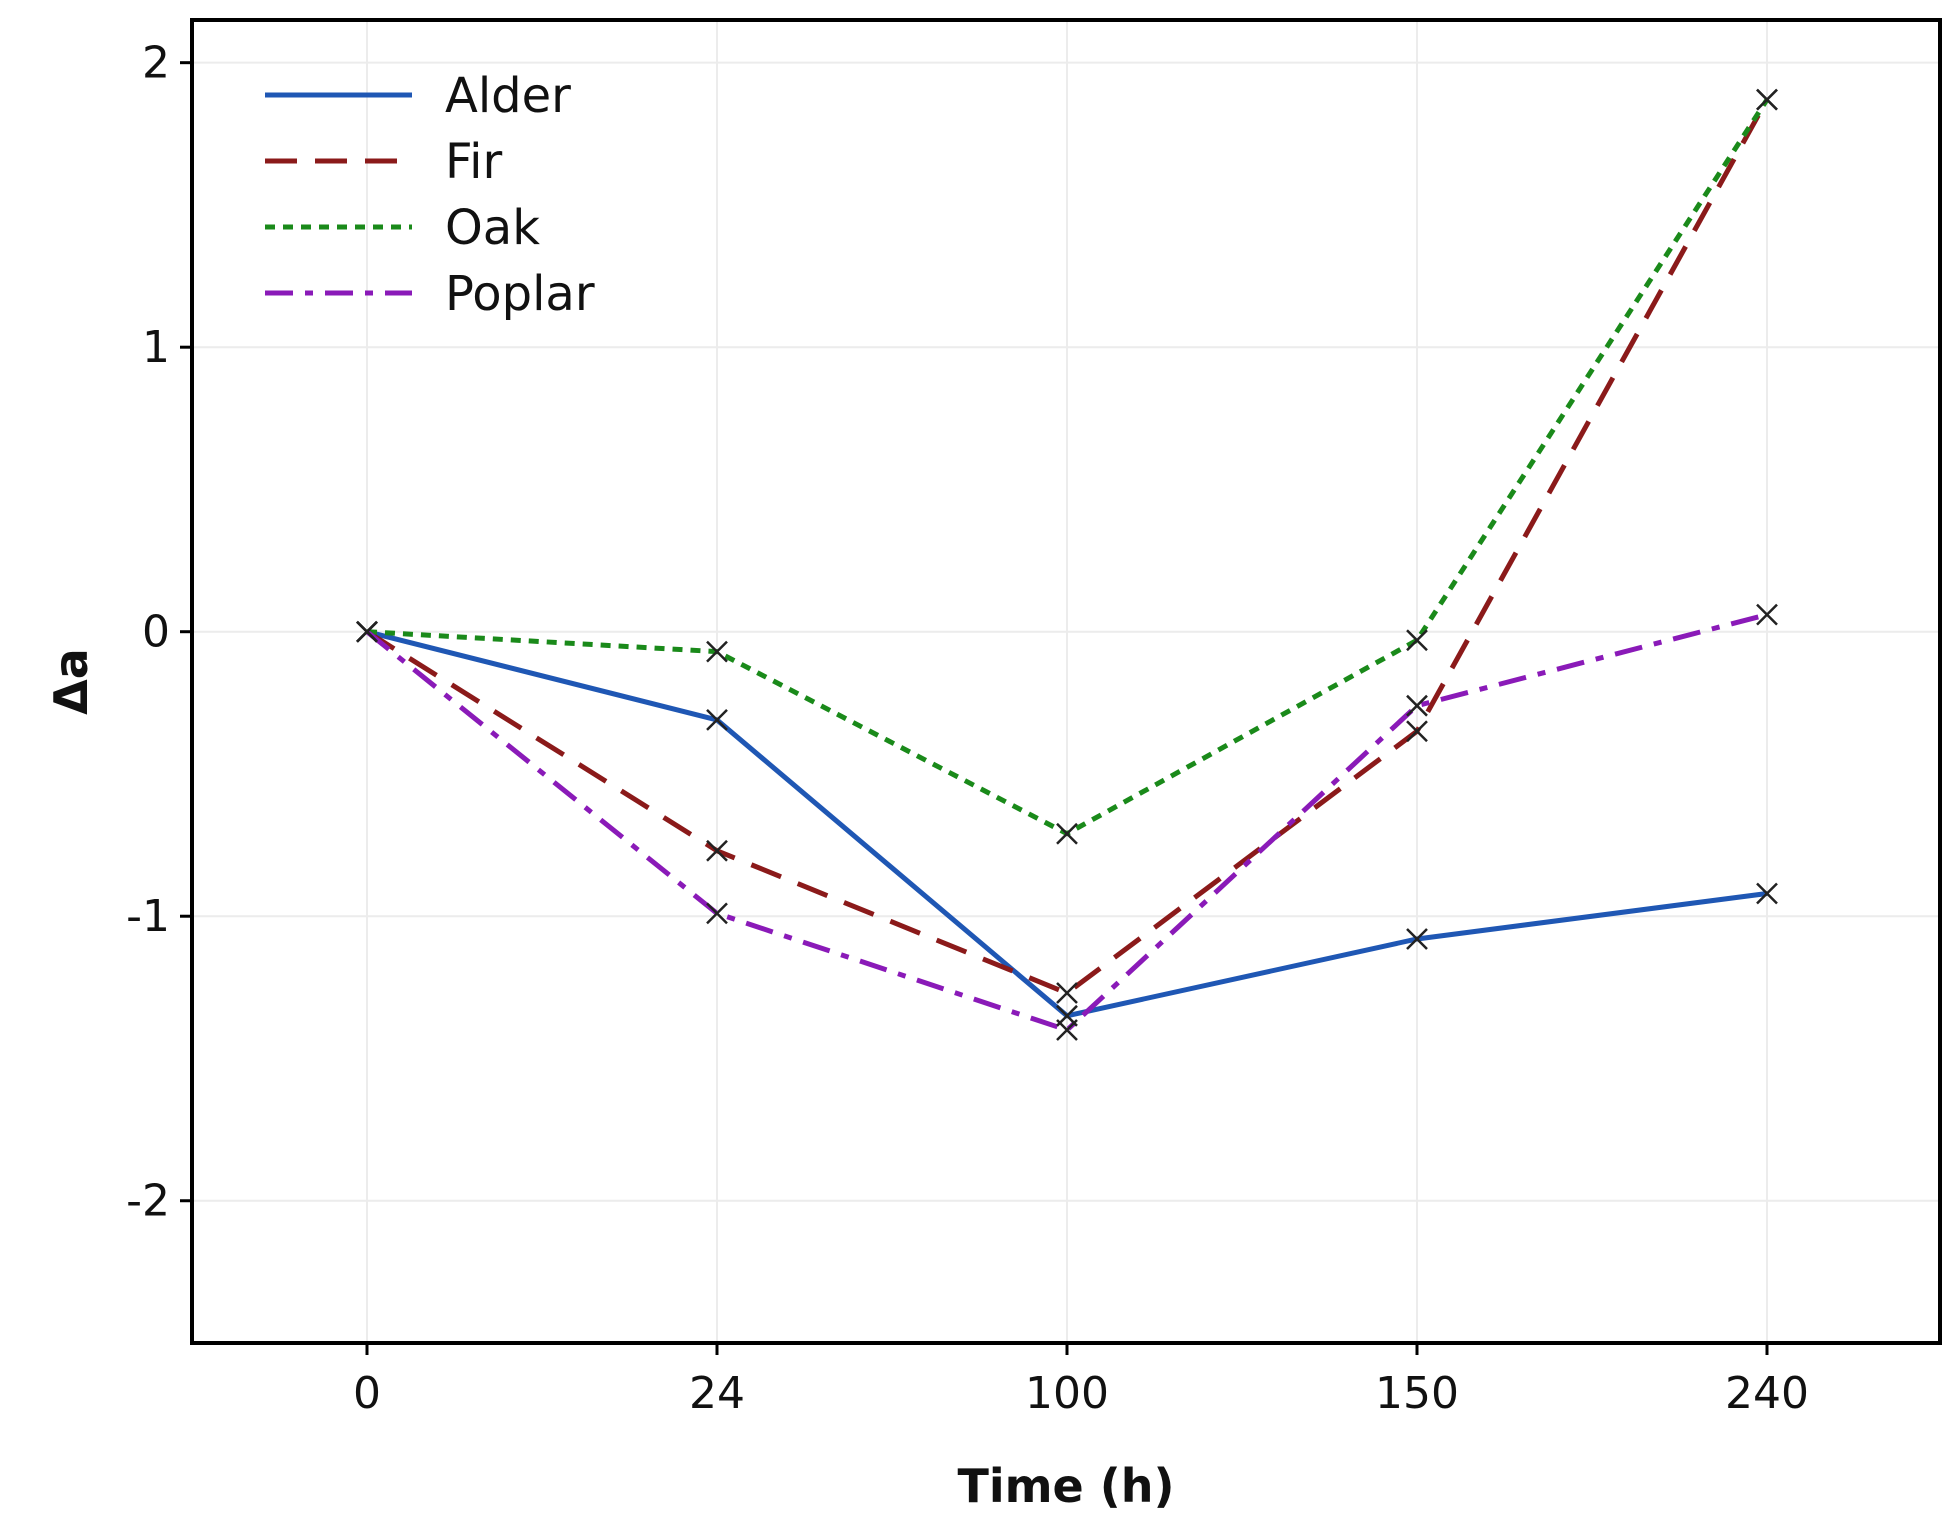 Image resolution: width=1959 pixels, height=1530 pixels. Describe the element at coordinates (148, 916) in the screenshot. I see `y-tick-label: -1` at that location.